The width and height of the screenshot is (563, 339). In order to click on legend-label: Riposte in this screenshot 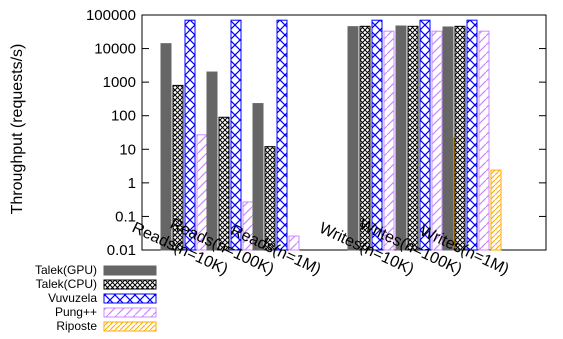, I will do `click(76, 326)`.